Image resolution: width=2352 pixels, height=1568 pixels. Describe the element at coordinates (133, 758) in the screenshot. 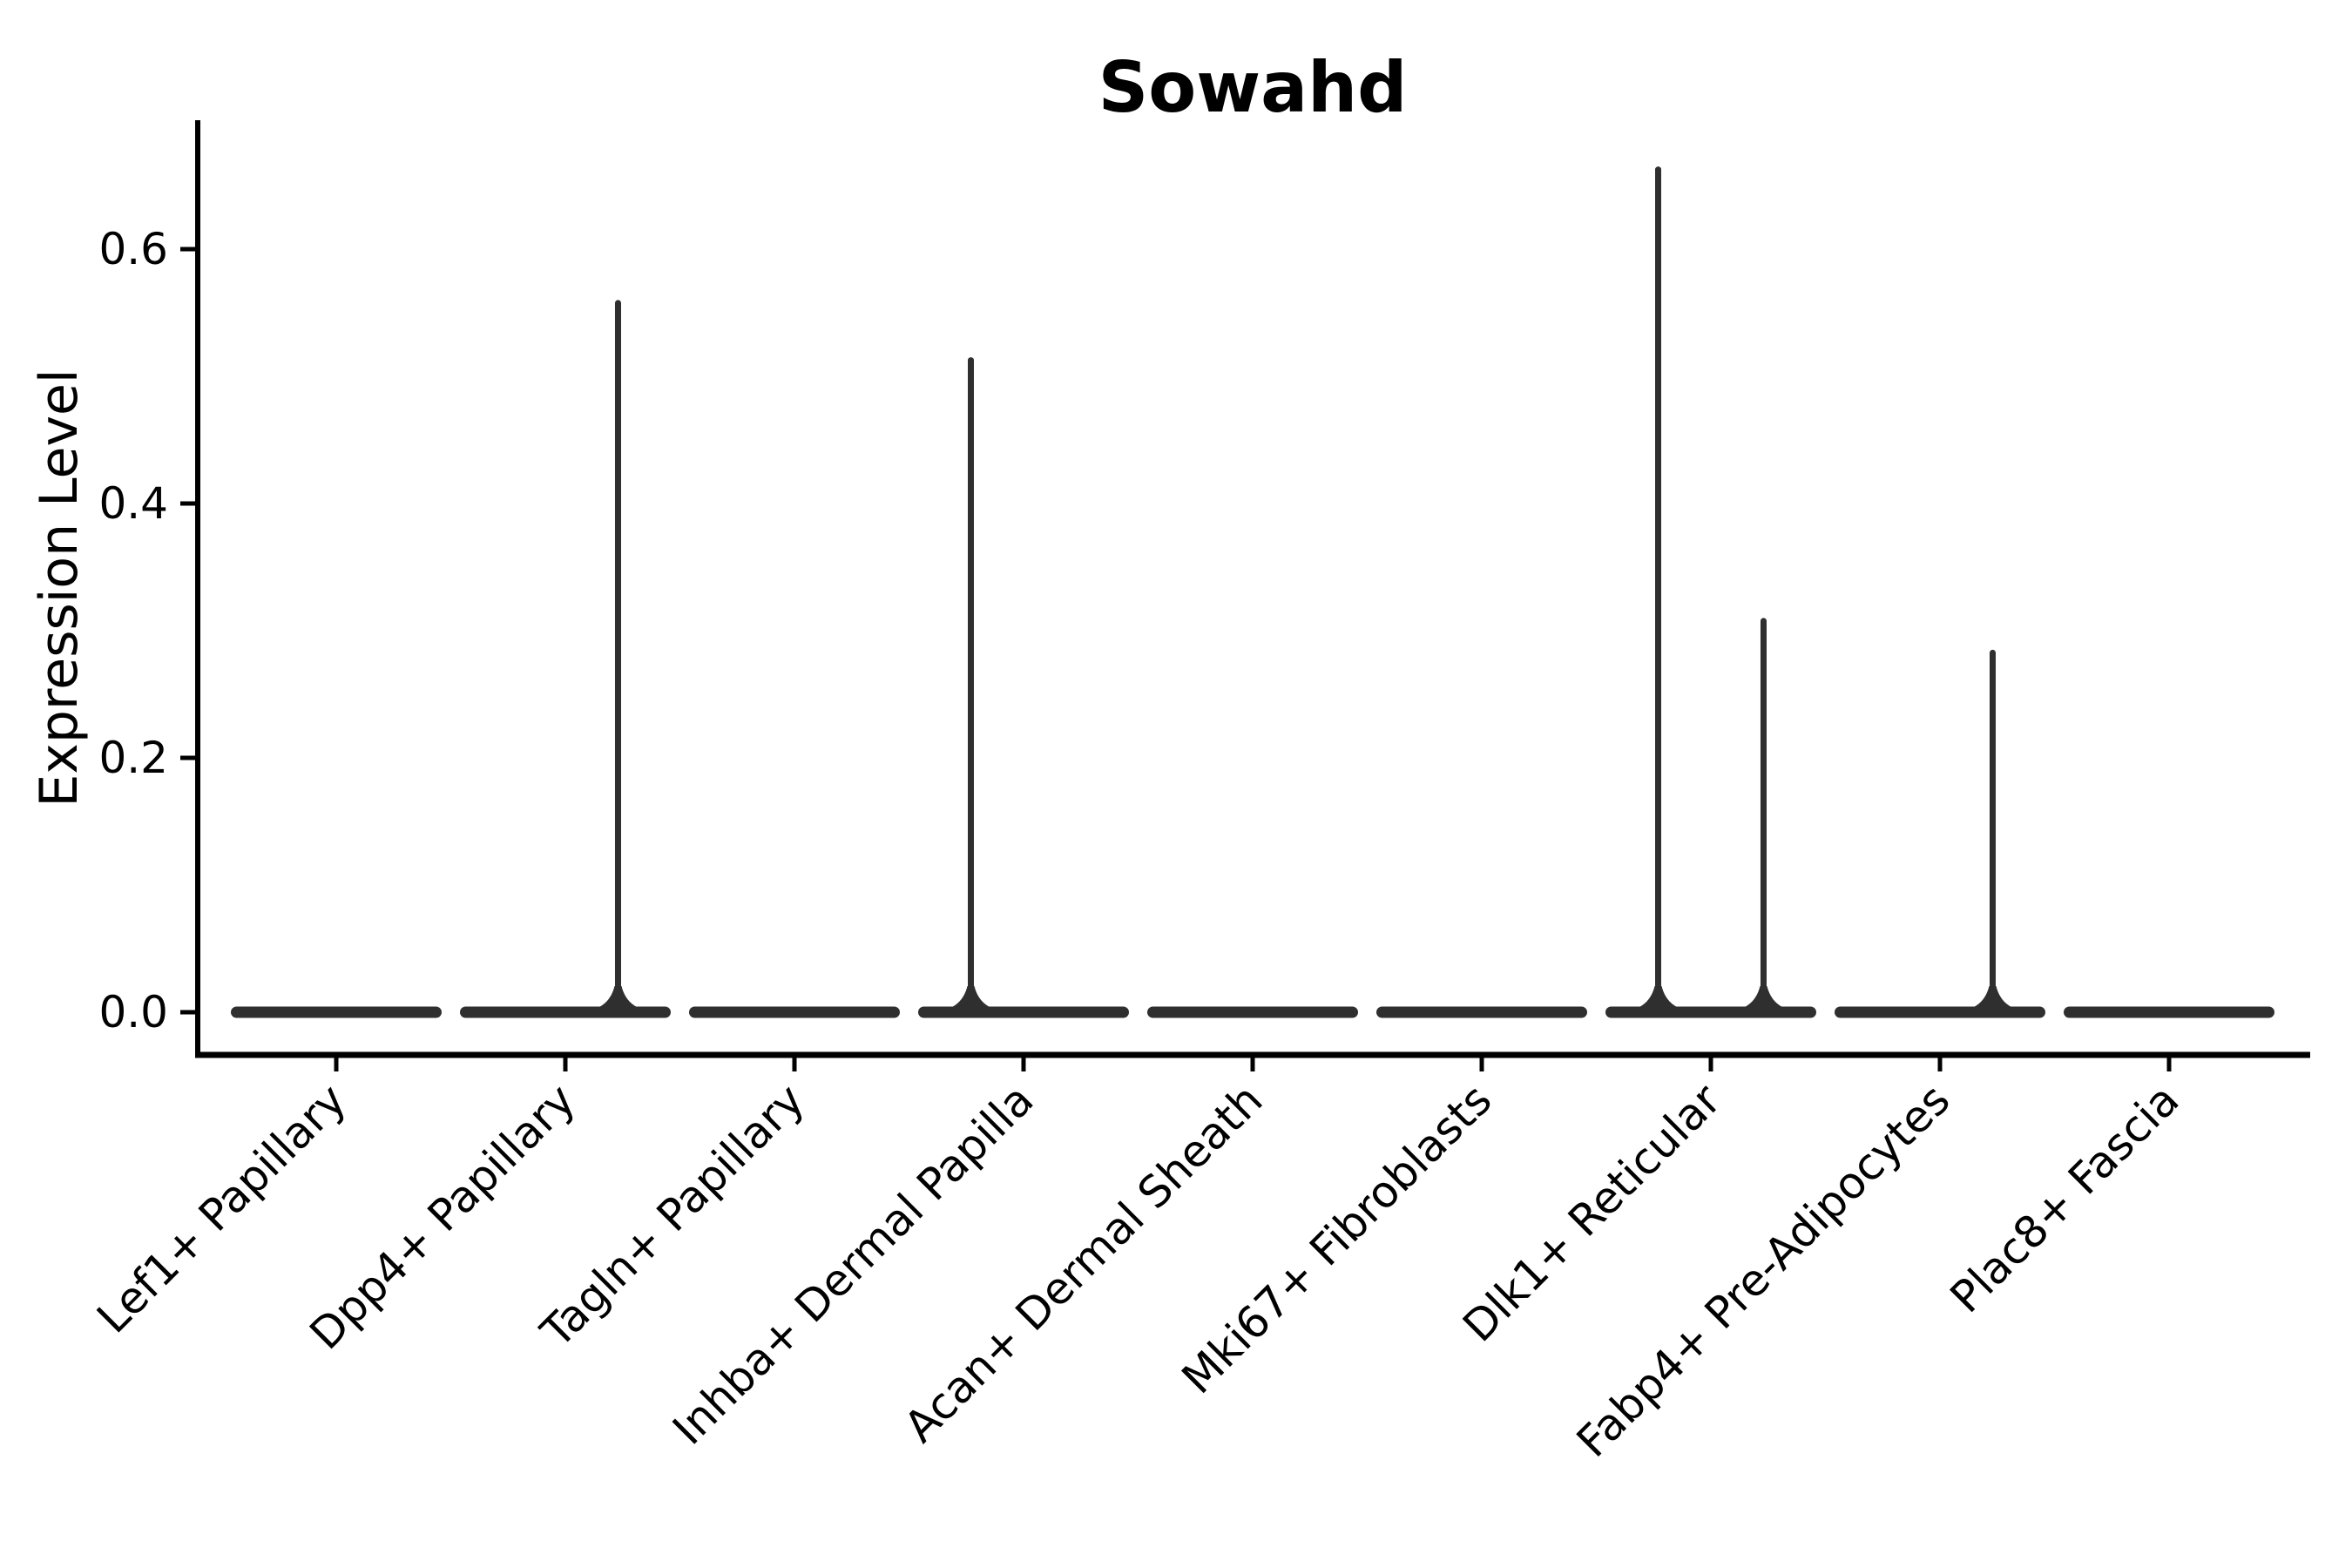

I see `y-tick-label: 0.2` at that location.